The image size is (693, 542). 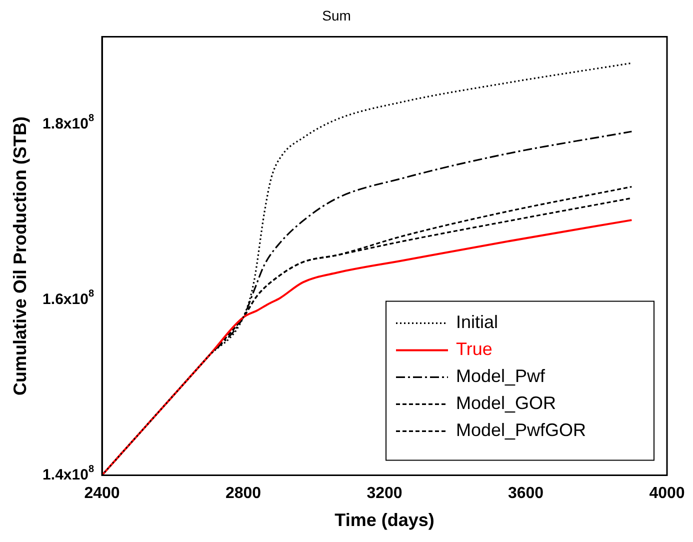 I want to click on x-tick-label: 2800, so click(x=243, y=493).